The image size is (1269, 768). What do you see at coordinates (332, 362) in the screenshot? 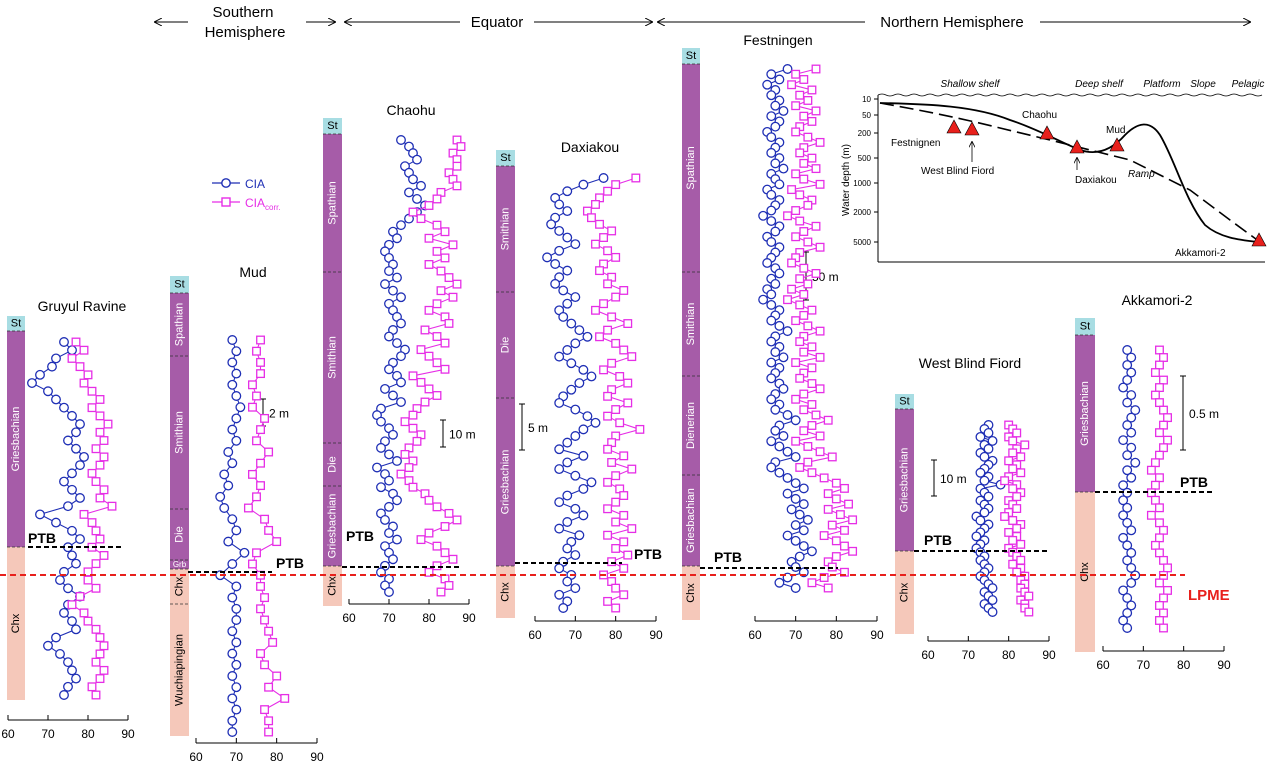
I see `stage-column-chaohu: St Spathian Smithian Die Griesbachian Chx` at bounding box center [332, 362].